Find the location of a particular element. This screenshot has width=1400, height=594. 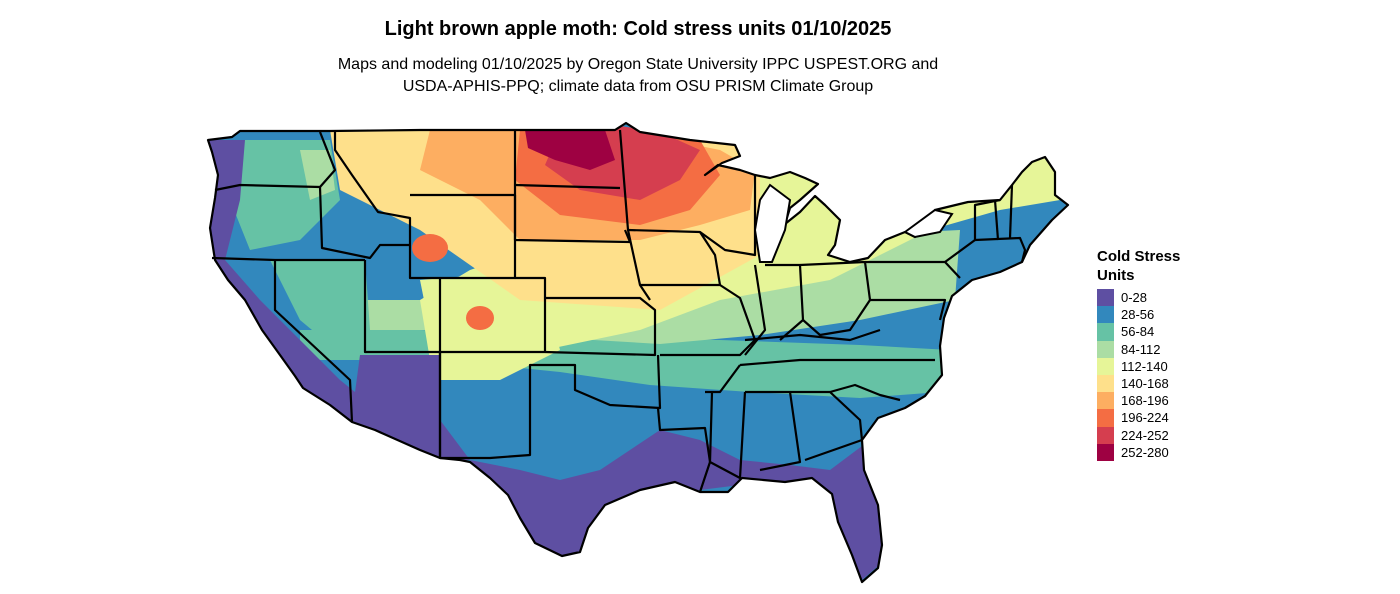

legend-label: 28-56 is located at coordinates (1138, 315).